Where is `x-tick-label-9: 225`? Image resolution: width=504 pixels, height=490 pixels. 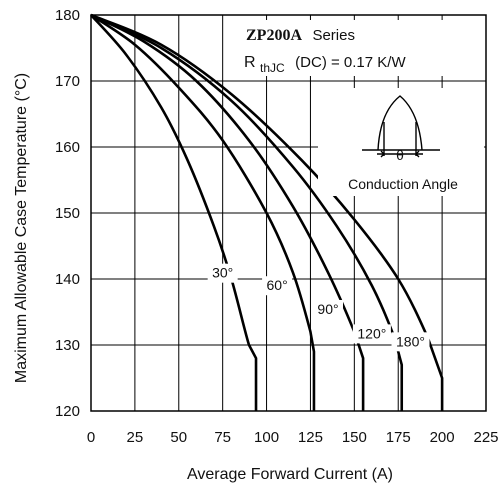 x-tick-label-9: 225 is located at coordinates (485, 437).